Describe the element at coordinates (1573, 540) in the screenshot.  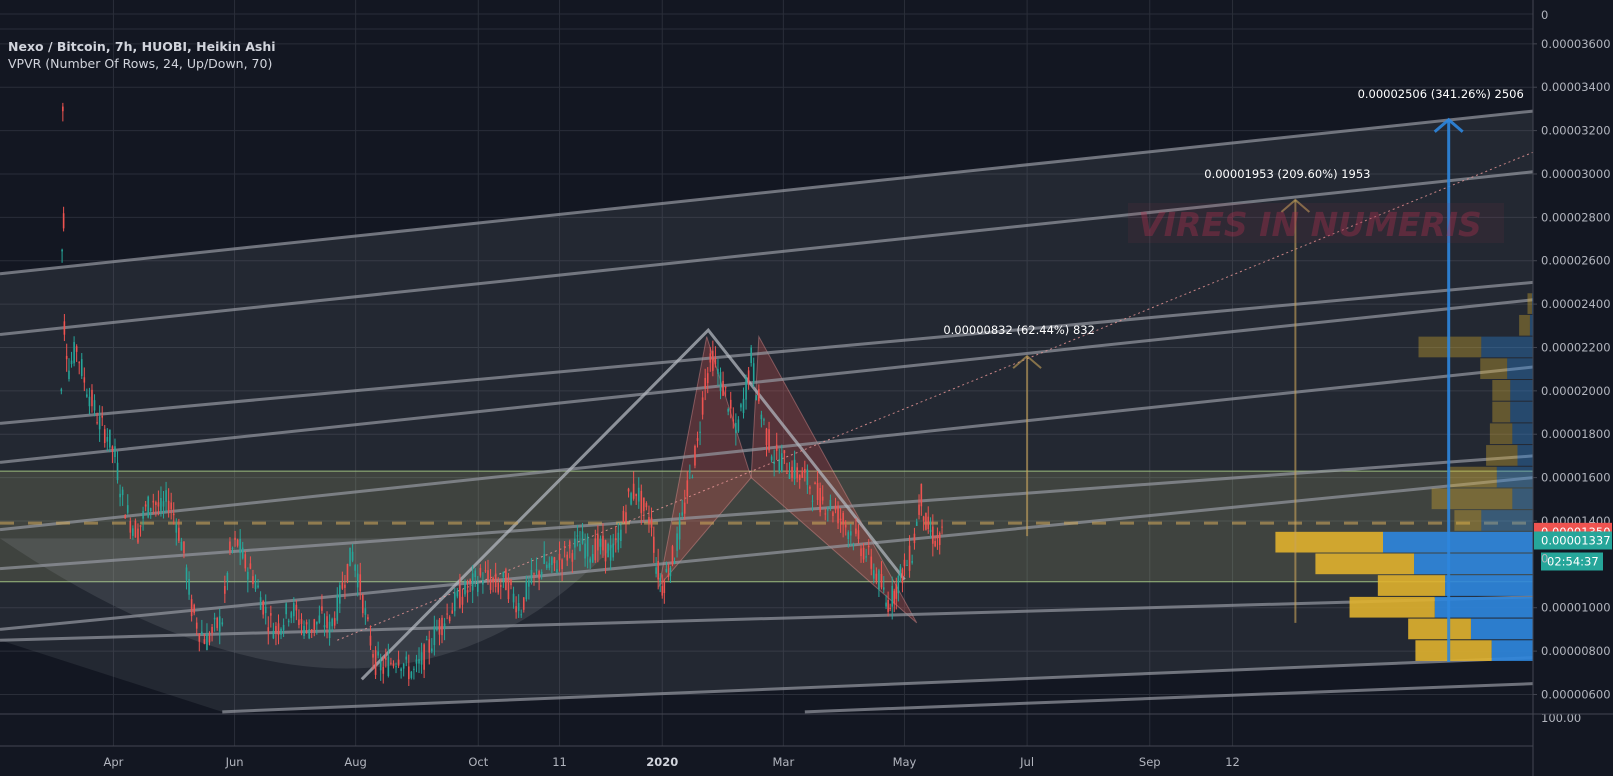
I see `current-price-badge` at that location.